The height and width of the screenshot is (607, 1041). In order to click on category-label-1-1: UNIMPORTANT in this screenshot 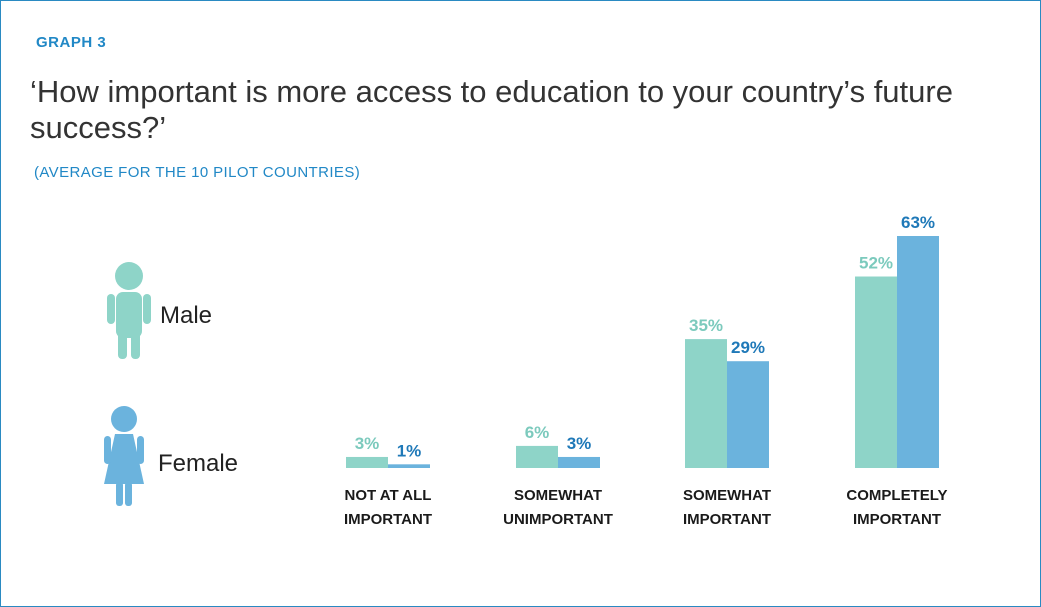, I will do `click(558, 519)`.